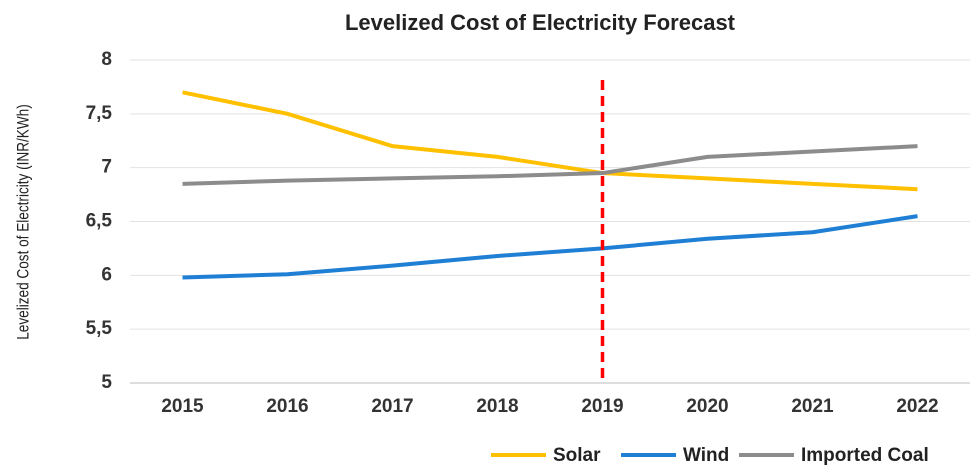 The image size is (973, 469). I want to click on y-tick-label: 7,5, so click(99, 113).